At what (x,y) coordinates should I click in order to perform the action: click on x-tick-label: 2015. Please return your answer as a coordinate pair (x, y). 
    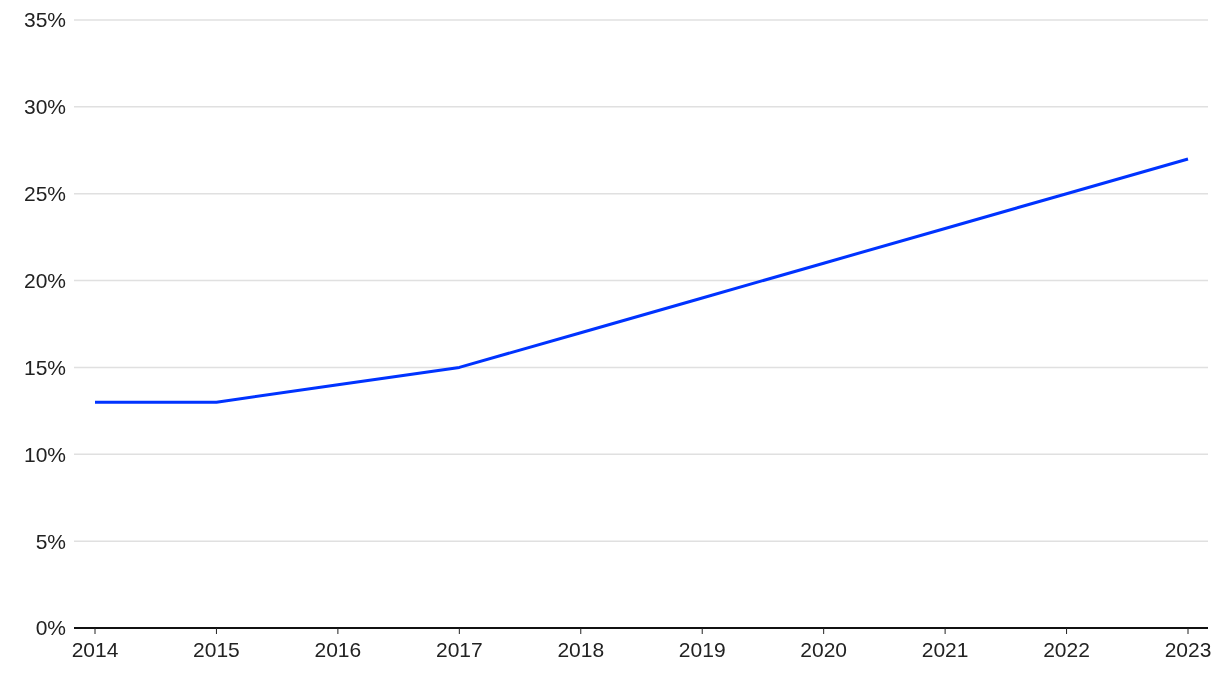
    Looking at the image, I should click on (216, 649).